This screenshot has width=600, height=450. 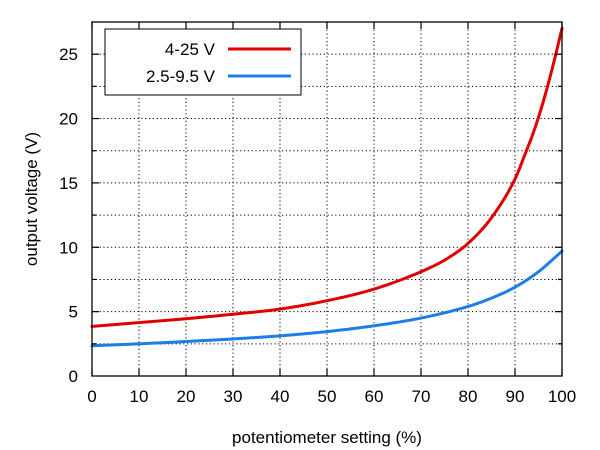 I want to click on y-tick-label: 15, so click(x=68, y=183).